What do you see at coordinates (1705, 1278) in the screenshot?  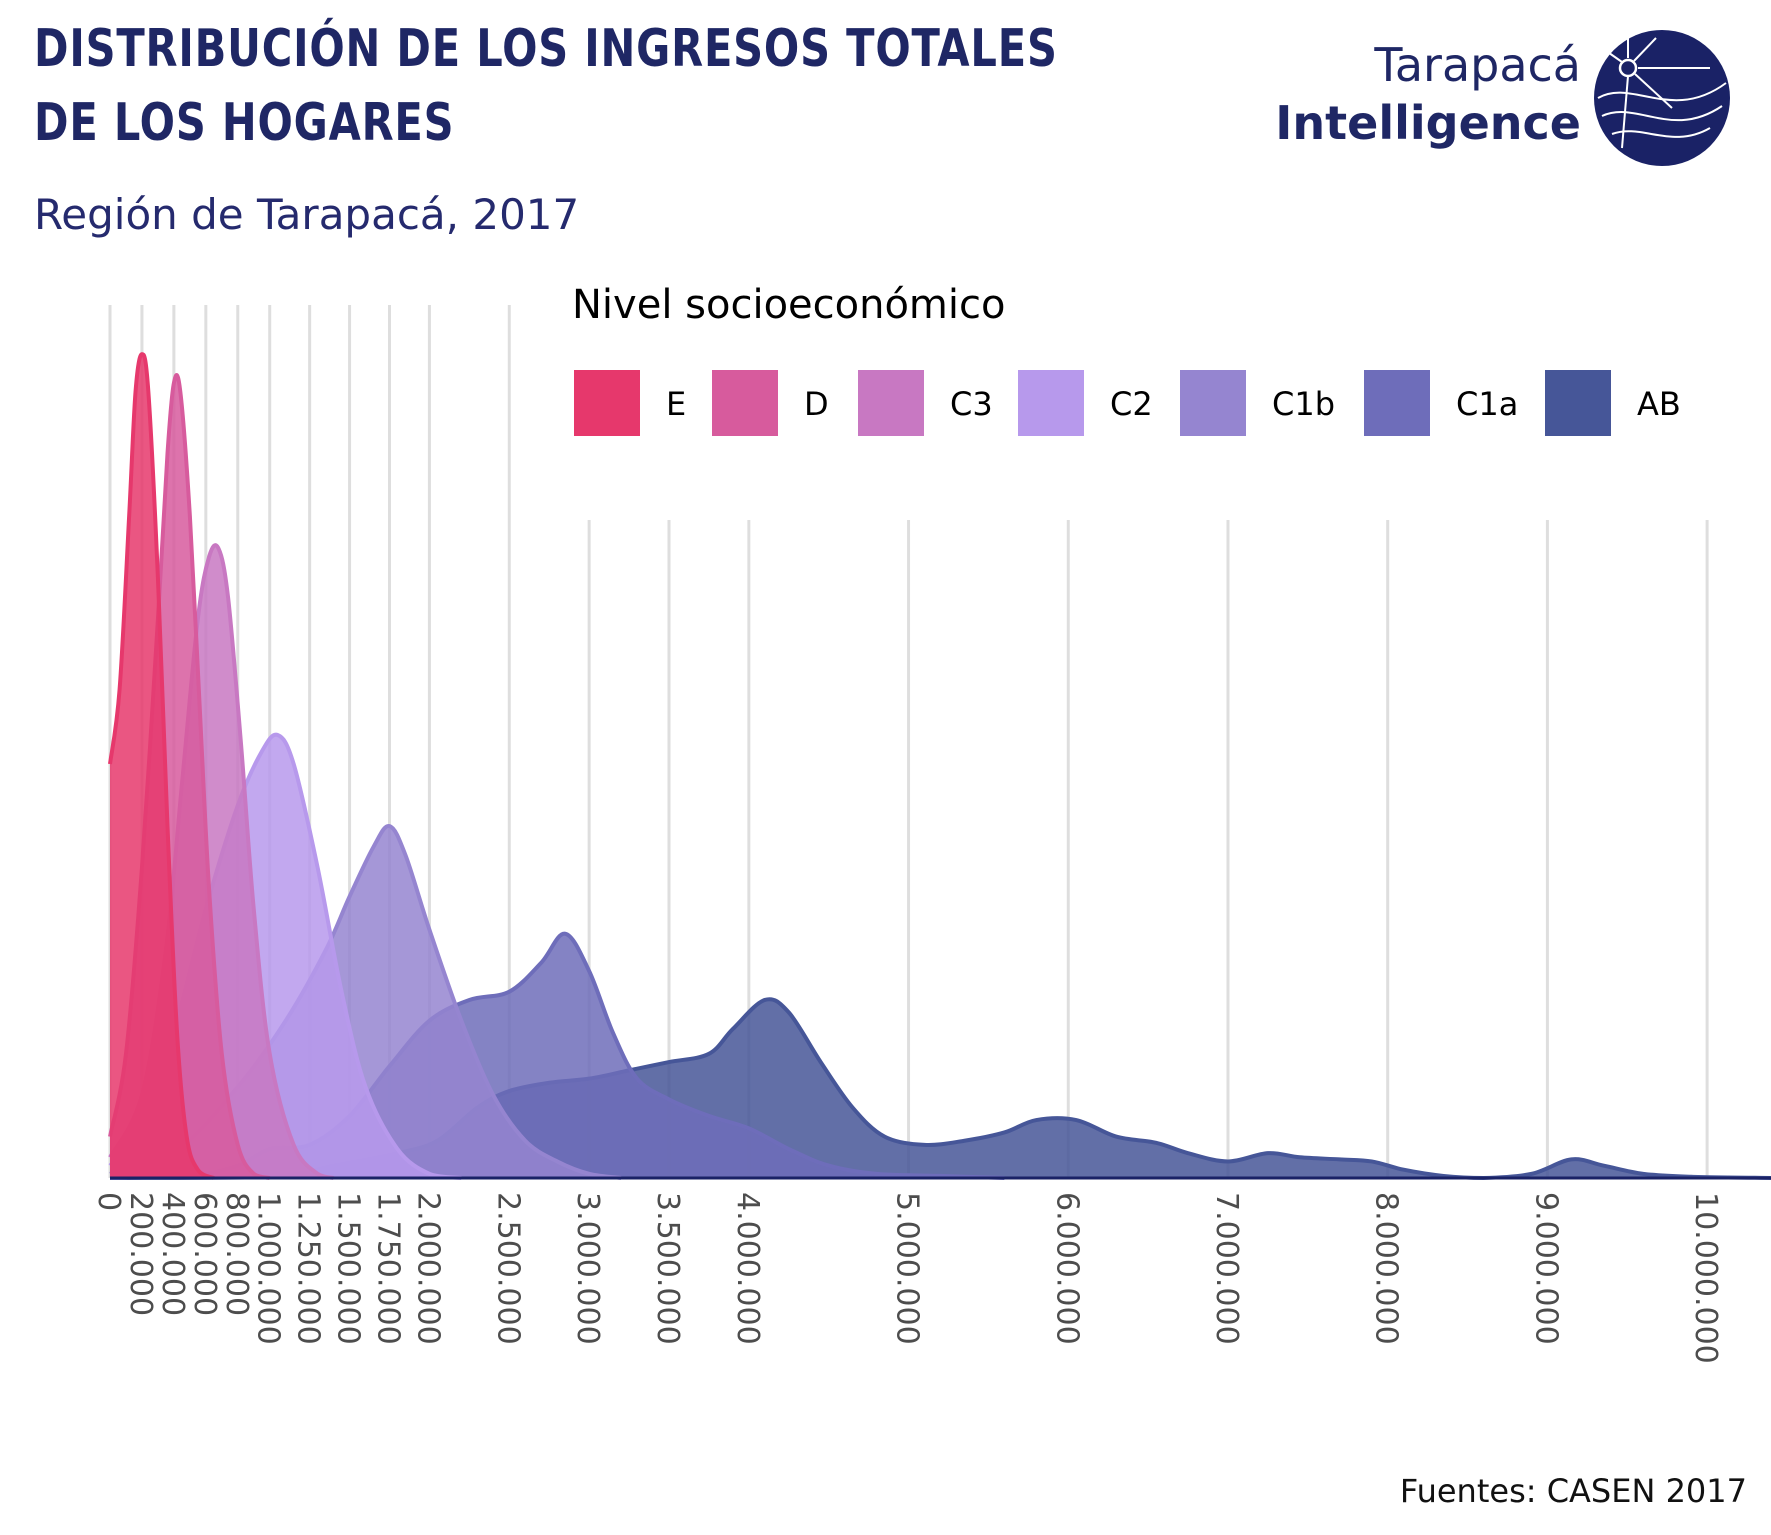 I see `x-tick-label-19: 10.000.000` at bounding box center [1705, 1278].